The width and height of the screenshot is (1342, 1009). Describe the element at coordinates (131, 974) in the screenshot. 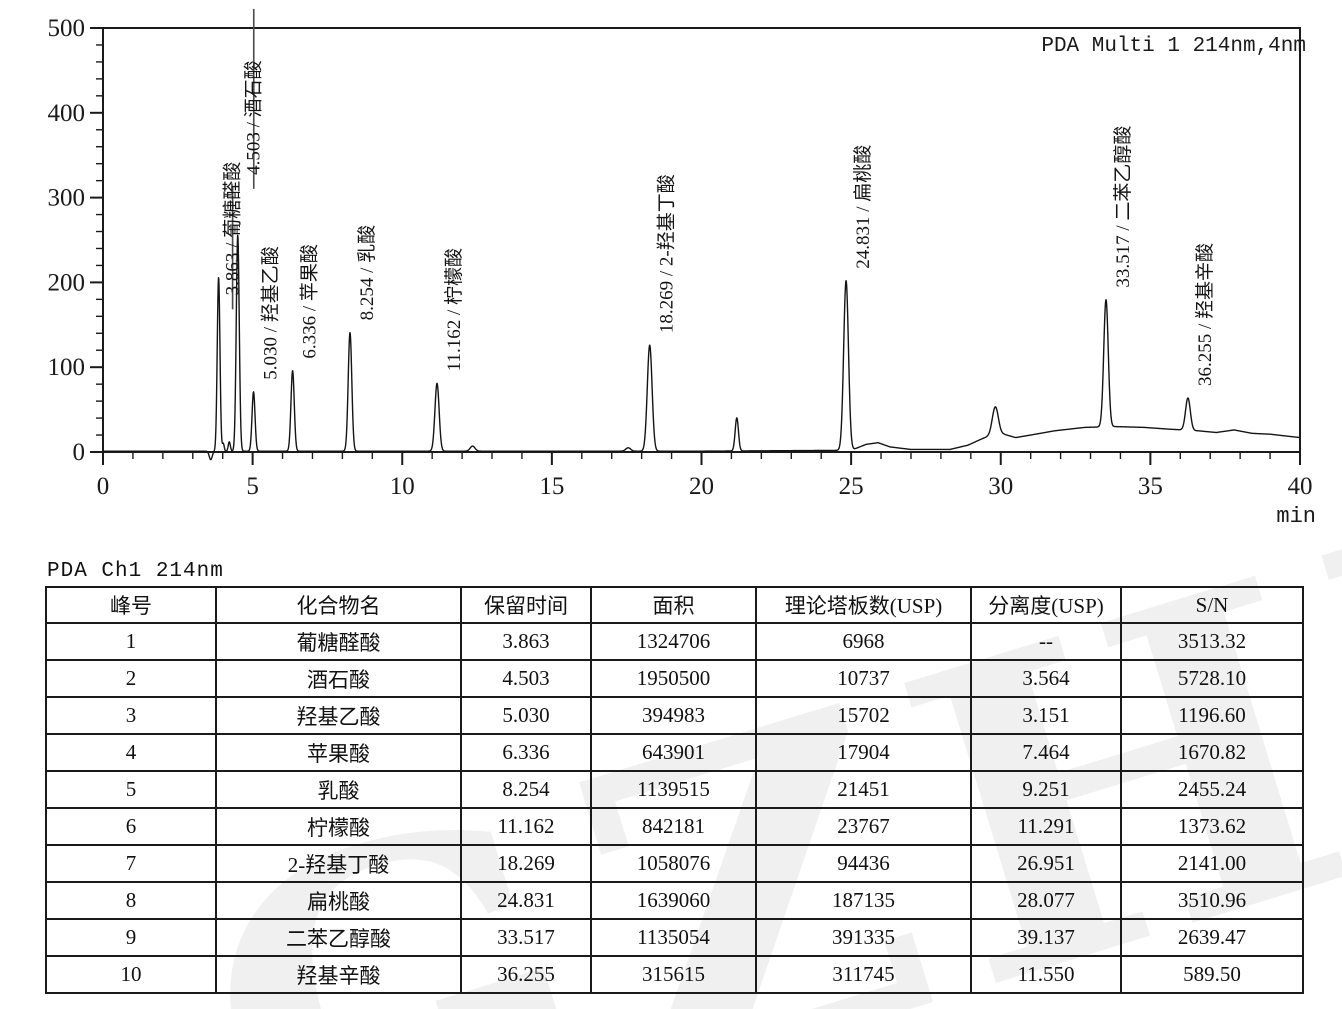

I see `table-cell: 10` at that location.